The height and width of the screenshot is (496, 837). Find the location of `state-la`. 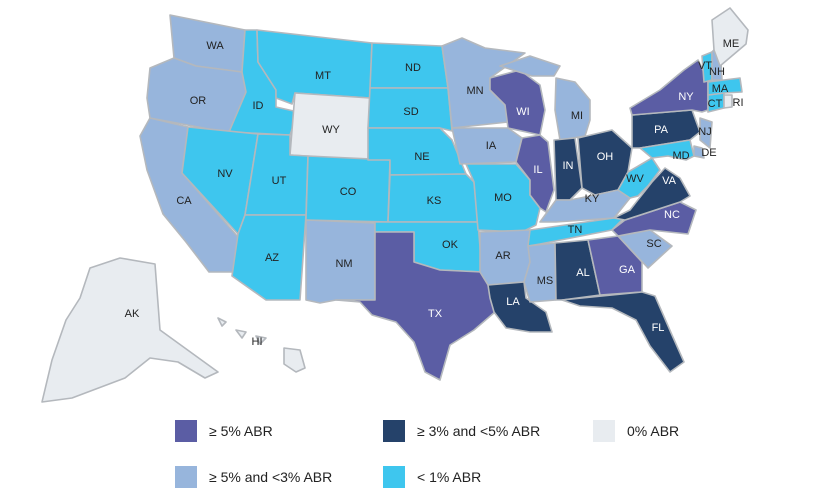

state-la is located at coordinates (520, 307).